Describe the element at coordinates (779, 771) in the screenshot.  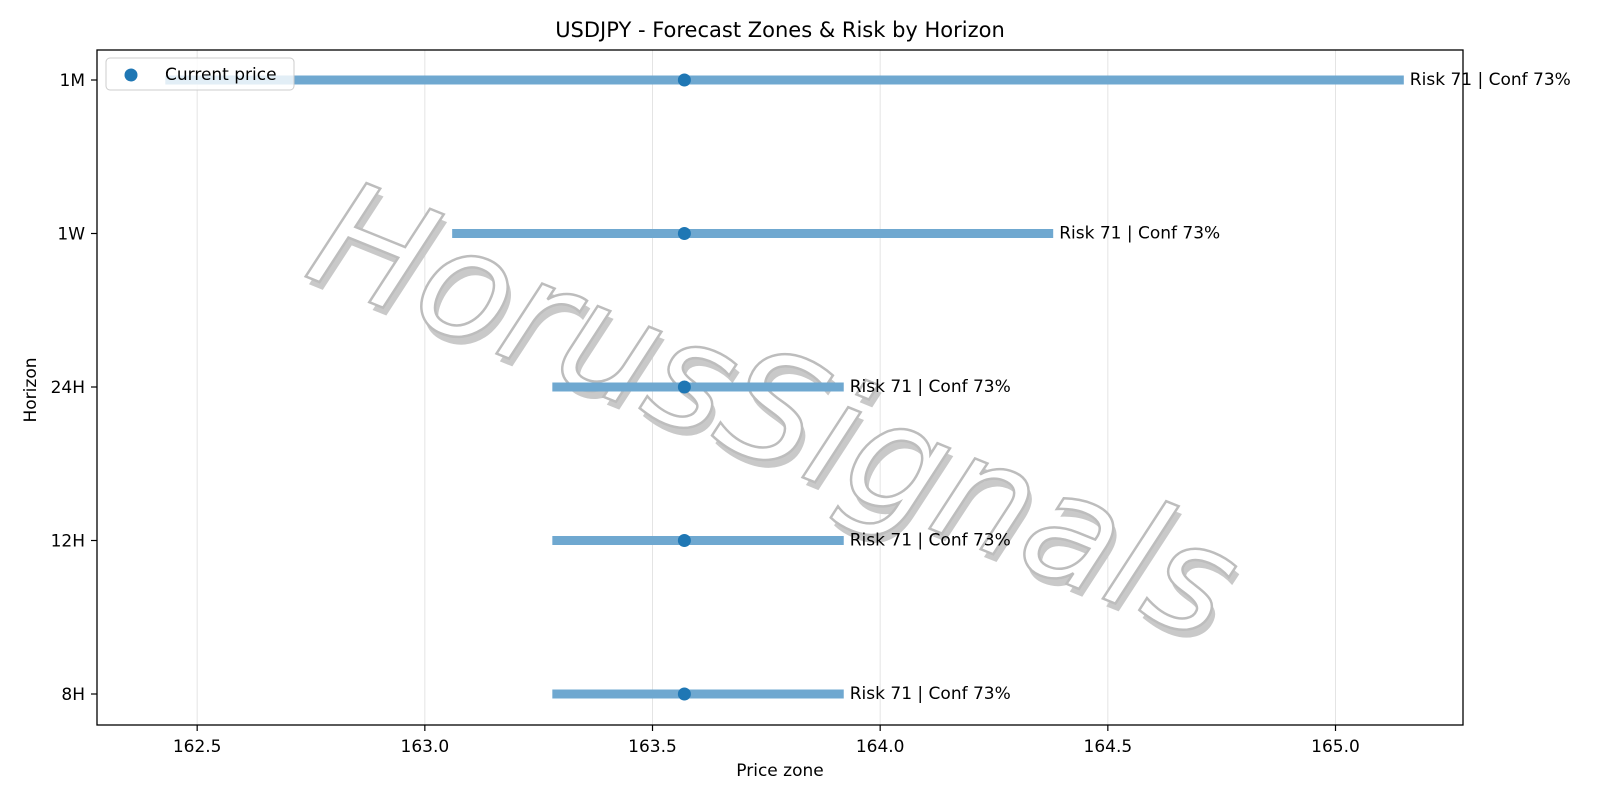
I see `x-axis-title: Price zone` at that location.